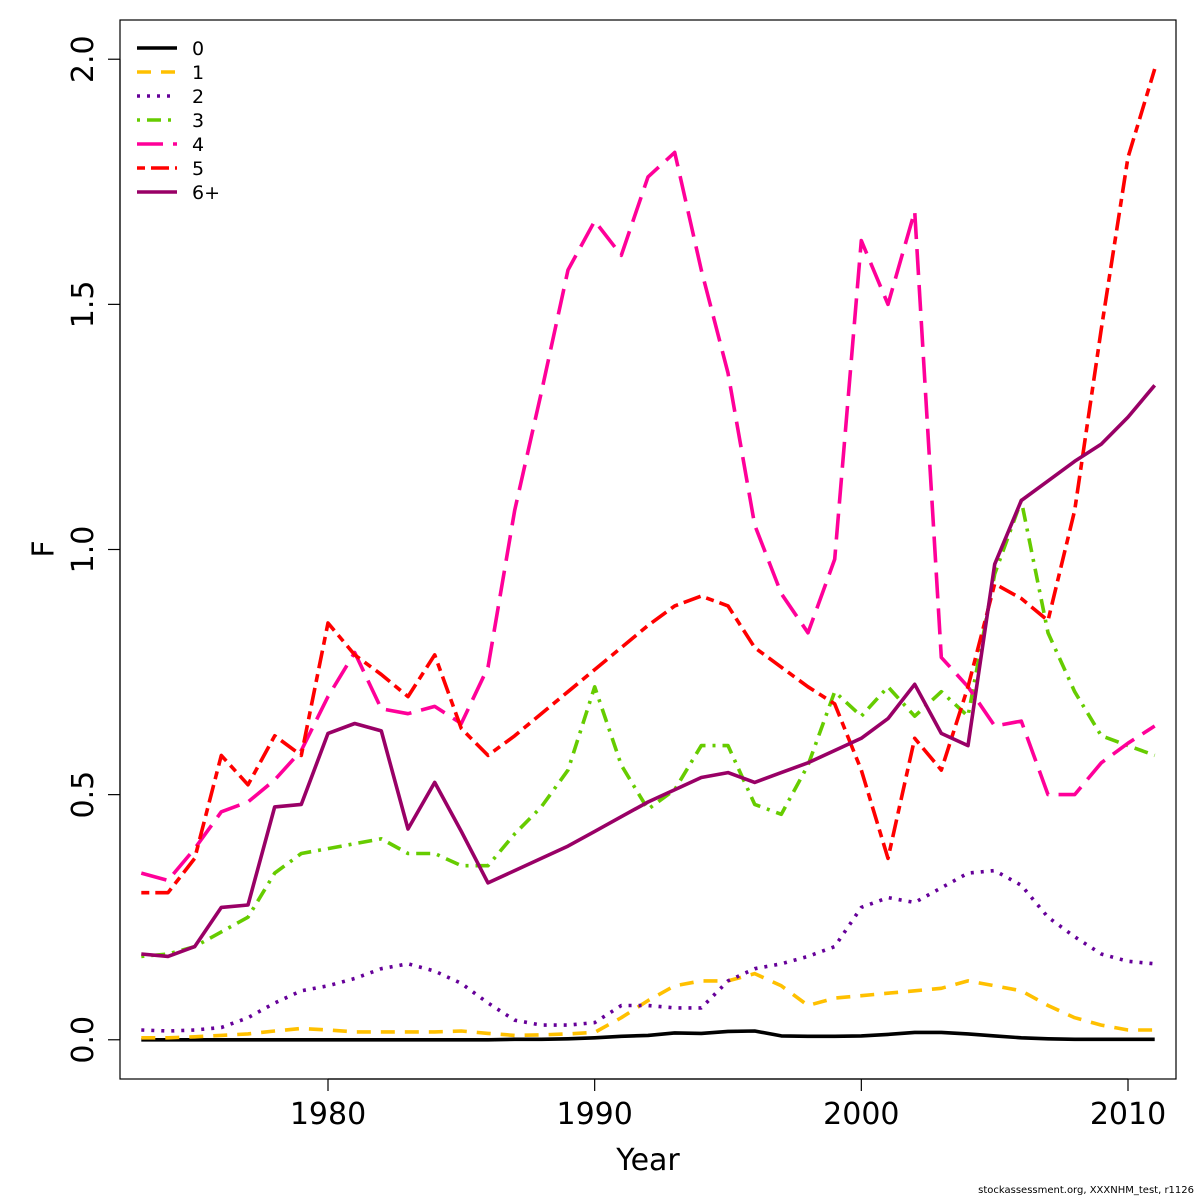  I want to click on legend-label: 0, so click(198, 49).